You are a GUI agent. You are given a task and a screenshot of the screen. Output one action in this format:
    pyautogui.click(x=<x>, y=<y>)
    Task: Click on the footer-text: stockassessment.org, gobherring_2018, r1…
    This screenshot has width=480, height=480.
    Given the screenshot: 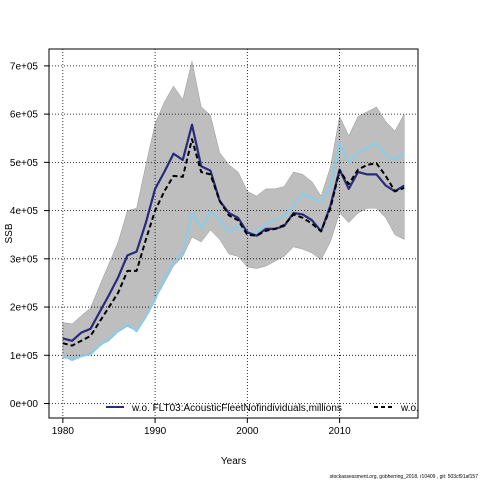 What is the action you would take?
    pyautogui.click(x=404, y=477)
    